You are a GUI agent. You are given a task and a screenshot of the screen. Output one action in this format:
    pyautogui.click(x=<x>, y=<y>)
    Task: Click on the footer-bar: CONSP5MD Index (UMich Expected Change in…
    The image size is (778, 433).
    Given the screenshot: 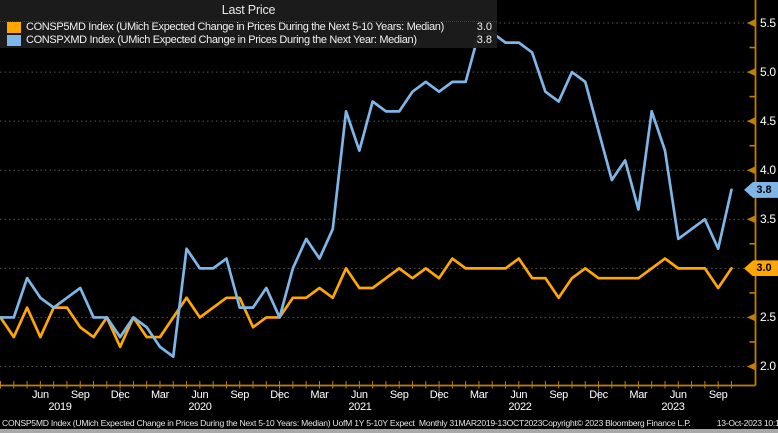 What is the action you would take?
    pyautogui.click(x=389, y=422)
    